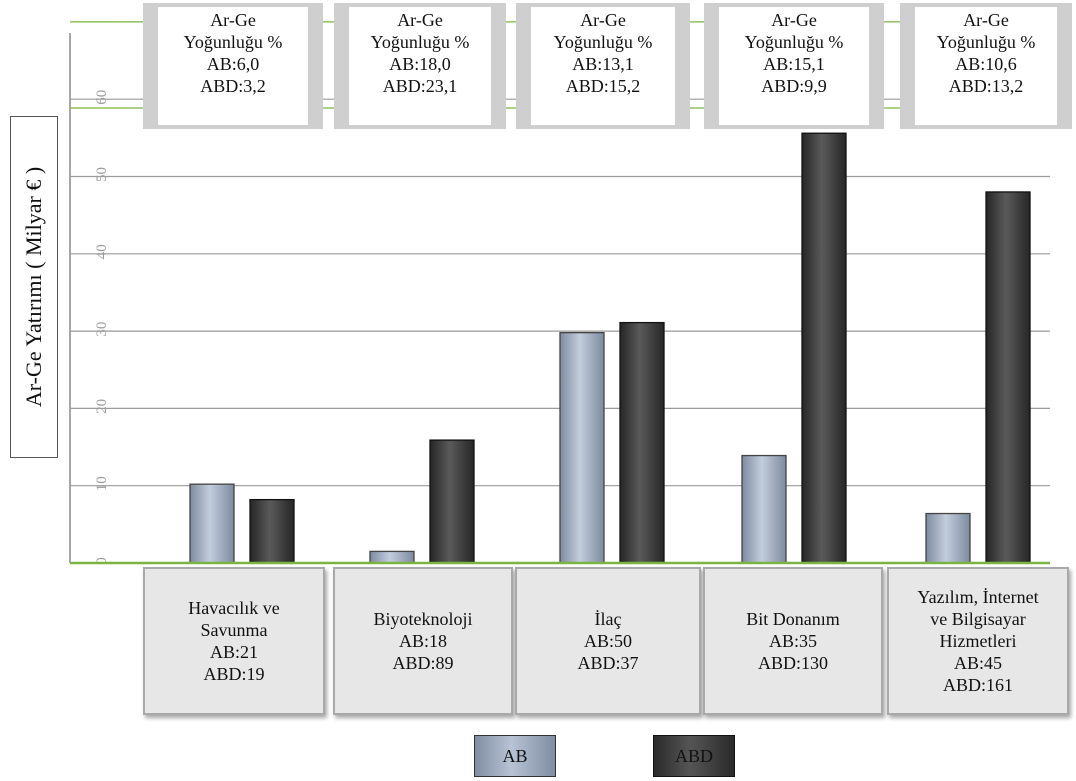  I want to click on y-tick-label: 30, so click(102, 329).